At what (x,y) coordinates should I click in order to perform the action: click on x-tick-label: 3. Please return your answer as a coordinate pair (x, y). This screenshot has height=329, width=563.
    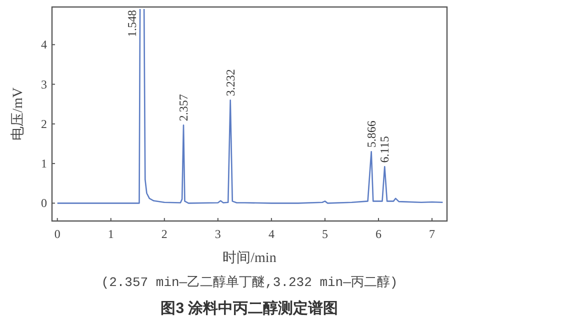
    Looking at the image, I should click on (217, 234).